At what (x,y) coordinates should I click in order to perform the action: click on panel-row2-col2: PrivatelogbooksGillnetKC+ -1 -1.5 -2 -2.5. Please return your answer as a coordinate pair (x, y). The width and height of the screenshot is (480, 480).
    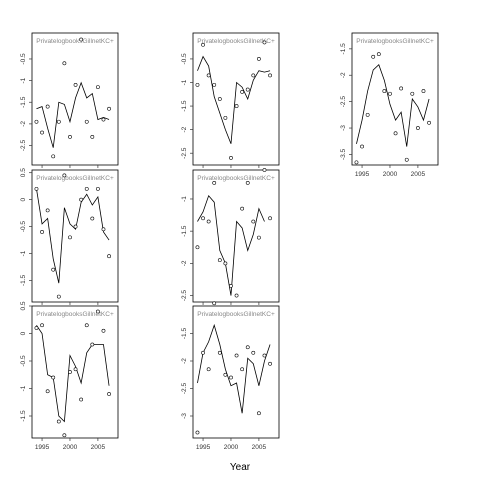
    Looking at the image, I should click on (230, 236).